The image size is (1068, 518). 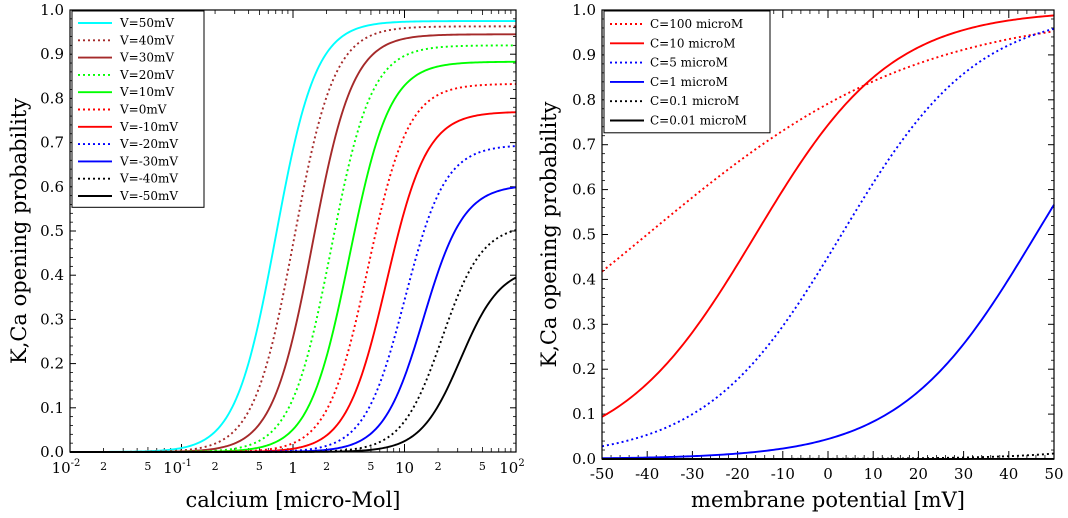 I want to click on left-xtick-exponent: -2, so click(x=76, y=463).